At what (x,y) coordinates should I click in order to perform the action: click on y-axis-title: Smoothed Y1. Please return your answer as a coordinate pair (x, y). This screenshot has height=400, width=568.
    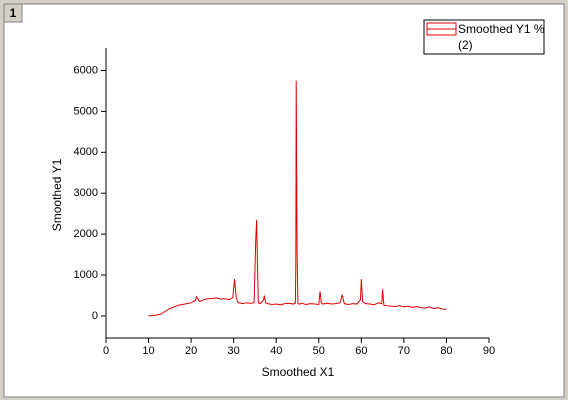
    Looking at the image, I should click on (57, 194).